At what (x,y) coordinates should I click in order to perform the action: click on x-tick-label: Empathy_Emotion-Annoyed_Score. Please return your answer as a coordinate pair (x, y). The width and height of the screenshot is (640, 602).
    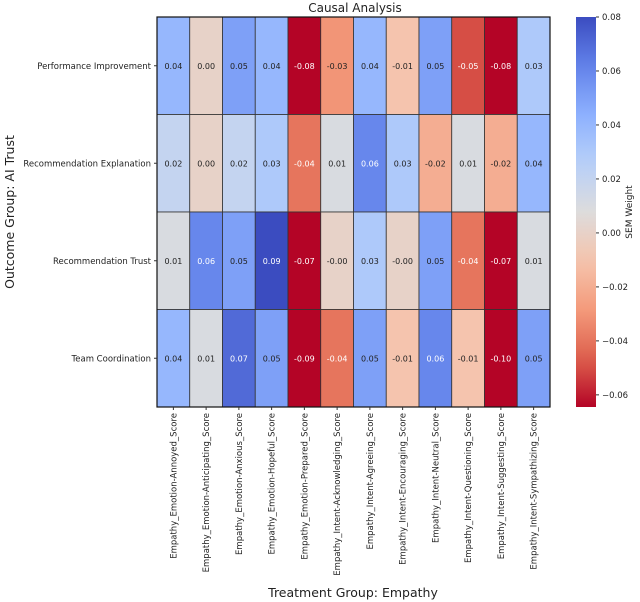
    Looking at the image, I should click on (174, 486).